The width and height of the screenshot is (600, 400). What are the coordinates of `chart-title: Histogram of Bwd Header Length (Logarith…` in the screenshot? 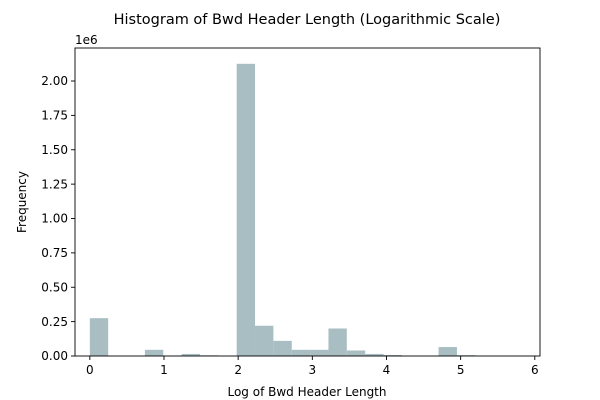 It's located at (307, 20).